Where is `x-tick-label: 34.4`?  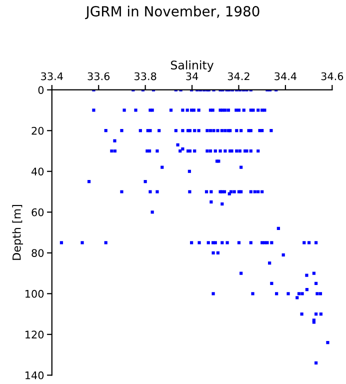
x-tick-label: 34.4 is located at coordinates (285, 76).